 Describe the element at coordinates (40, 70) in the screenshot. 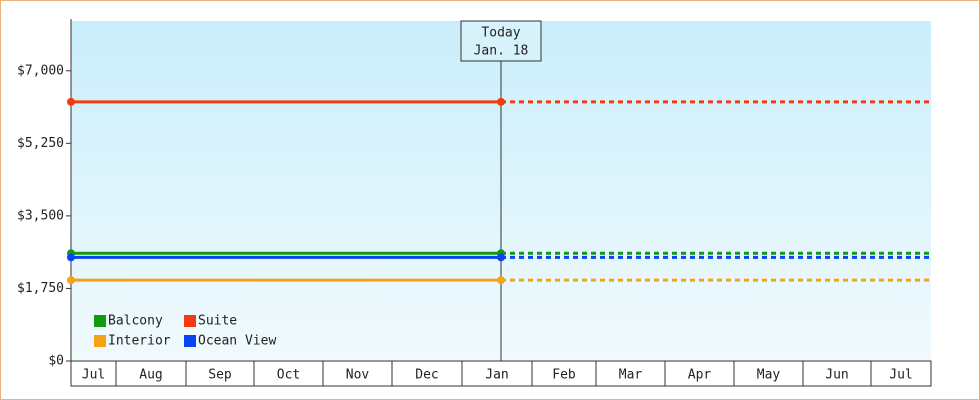

I see `y-tick-label: $7,000` at that location.